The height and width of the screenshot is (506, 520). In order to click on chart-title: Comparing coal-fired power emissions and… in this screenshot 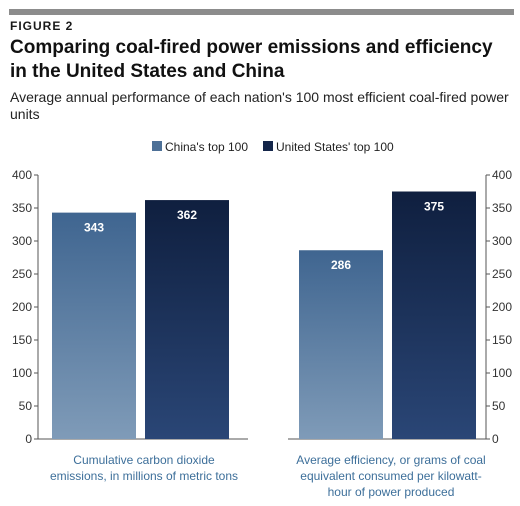, I will do `click(251, 59)`.